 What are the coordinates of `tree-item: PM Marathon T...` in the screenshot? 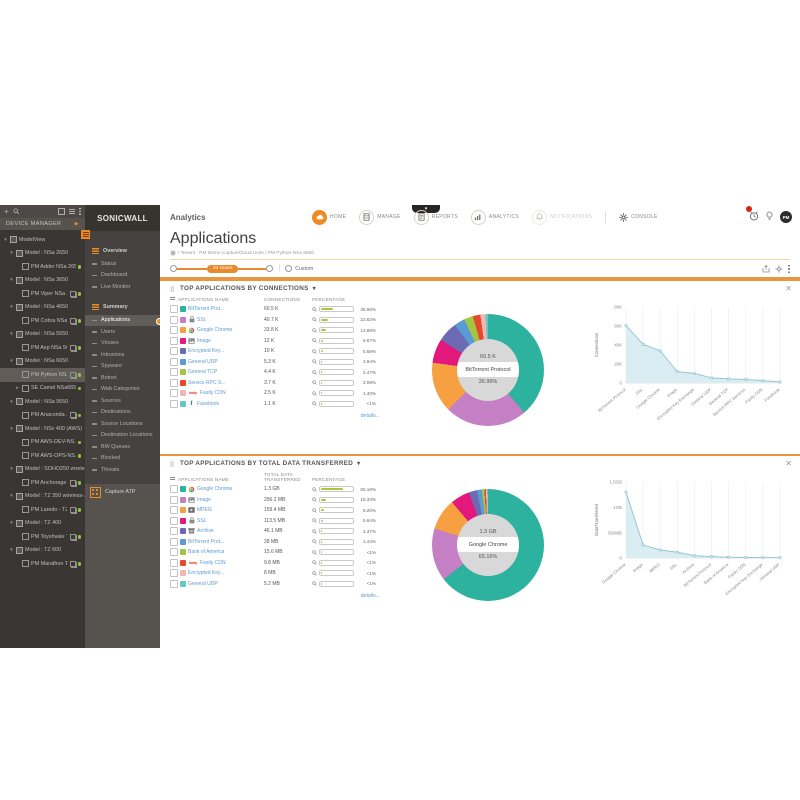 It's located at (42, 564).